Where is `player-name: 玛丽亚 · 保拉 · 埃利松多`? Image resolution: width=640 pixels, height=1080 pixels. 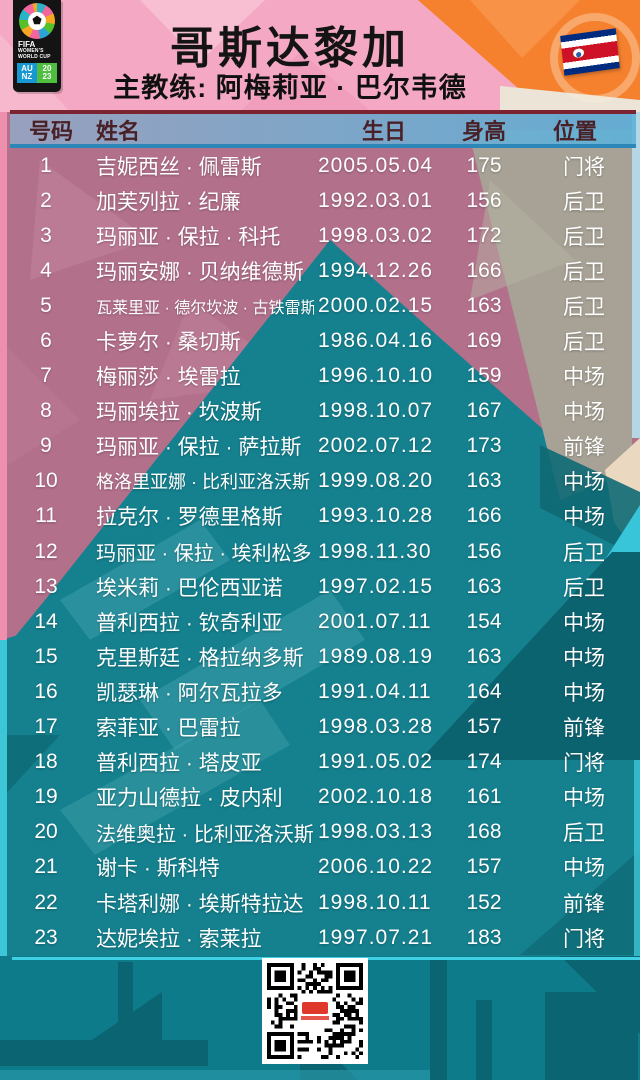
player-name: 玛丽亚 · 保拉 · 埃利松多 is located at coordinates (204, 554).